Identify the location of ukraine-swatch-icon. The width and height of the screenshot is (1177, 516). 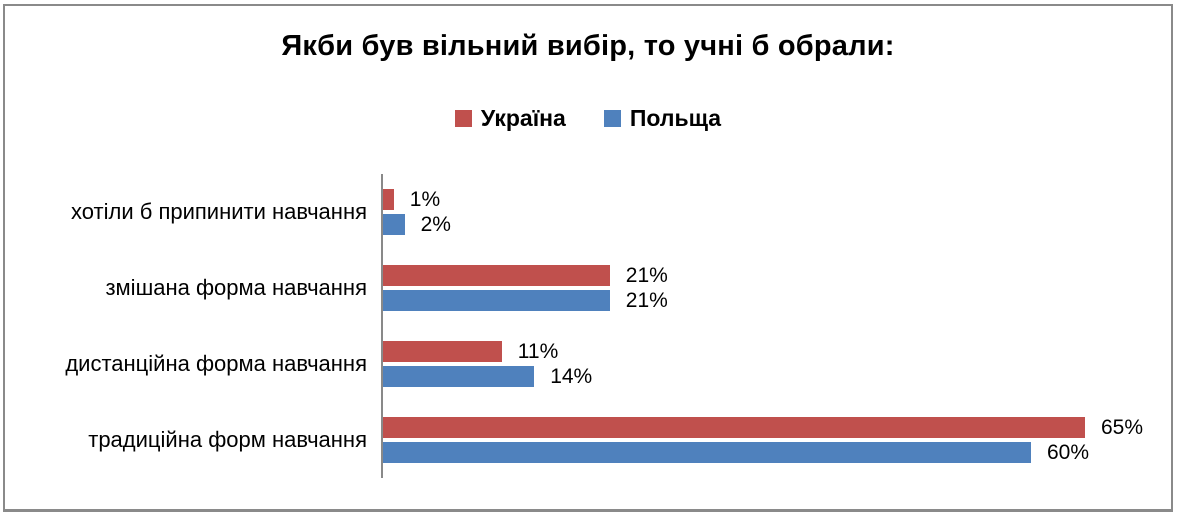
(463, 118).